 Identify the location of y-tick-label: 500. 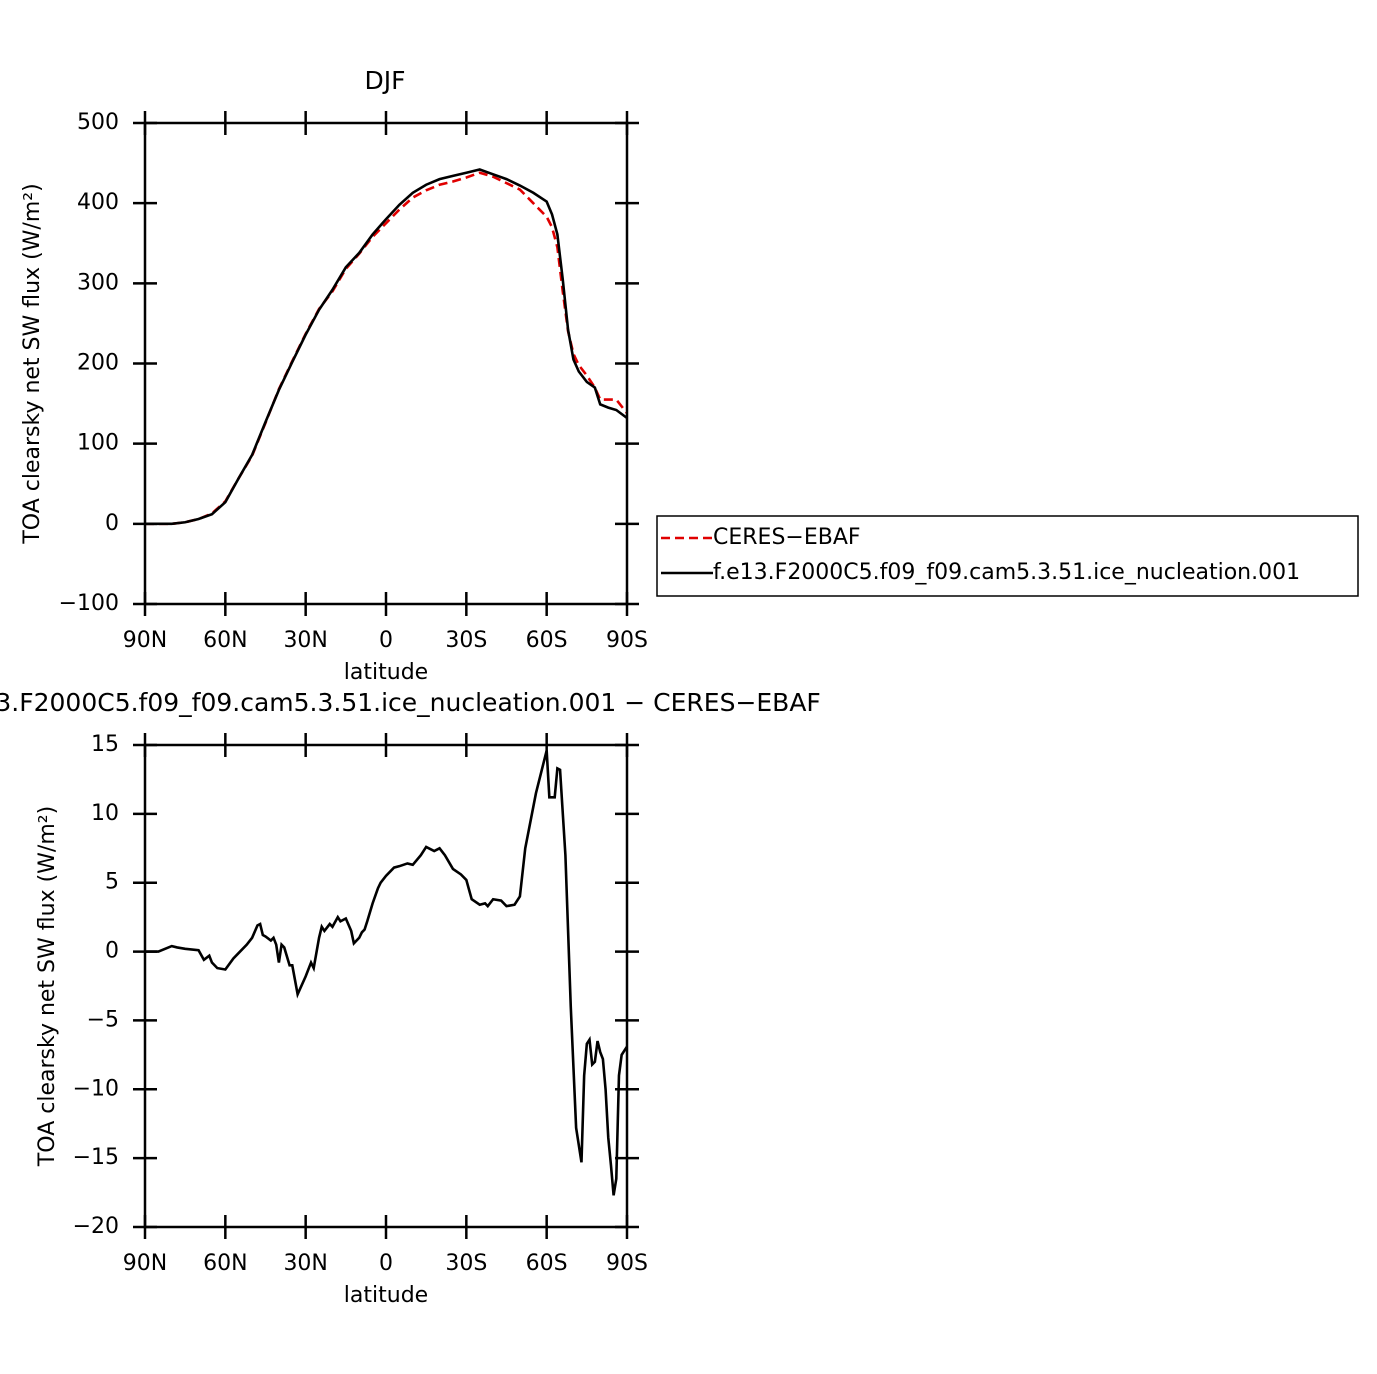
(98, 122).